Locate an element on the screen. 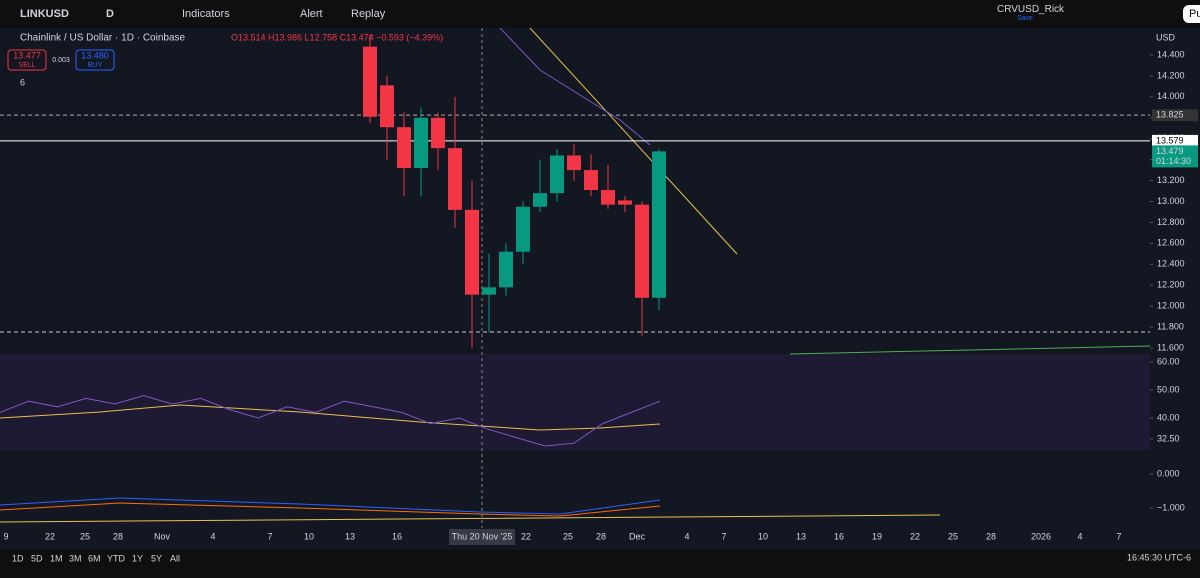  indicator-count: 6 is located at coordinates (22, 82).